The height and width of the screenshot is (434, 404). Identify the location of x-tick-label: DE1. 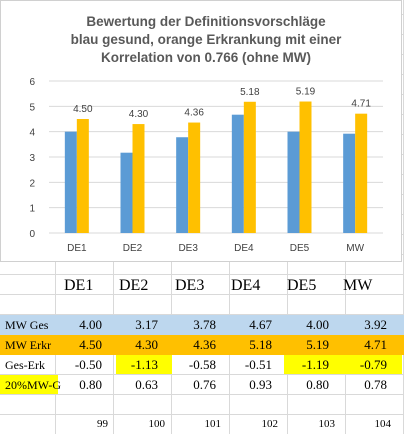
(77, 248).